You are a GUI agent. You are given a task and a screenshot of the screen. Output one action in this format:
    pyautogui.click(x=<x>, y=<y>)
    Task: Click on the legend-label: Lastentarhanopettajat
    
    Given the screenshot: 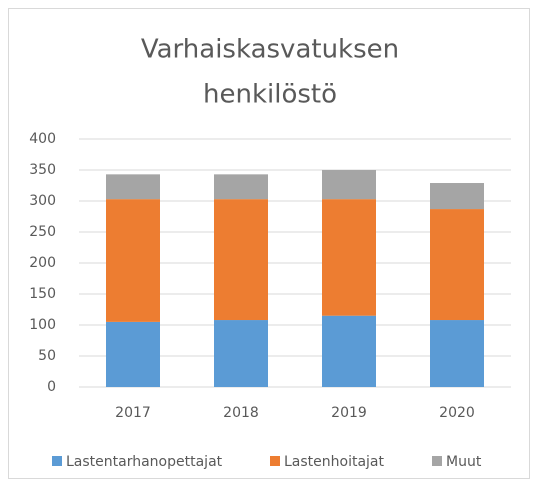 What is the action you would take?
    pyautogui.click(x=144, y=462)
    